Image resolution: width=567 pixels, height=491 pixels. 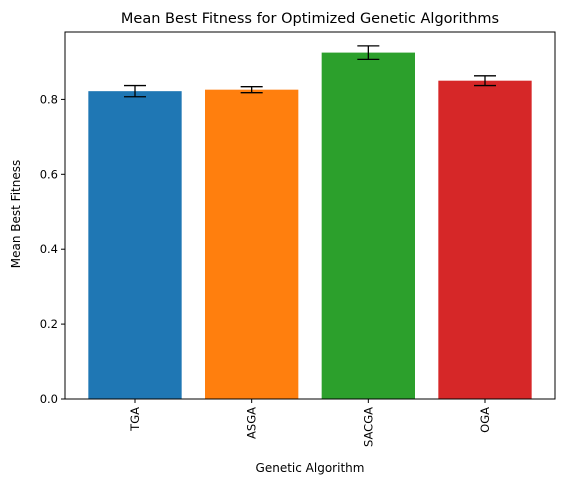 What do you see at coordinates (485, 81) in the screenshot?
I see `error-bar-oga` at bounding box center [485, 81].